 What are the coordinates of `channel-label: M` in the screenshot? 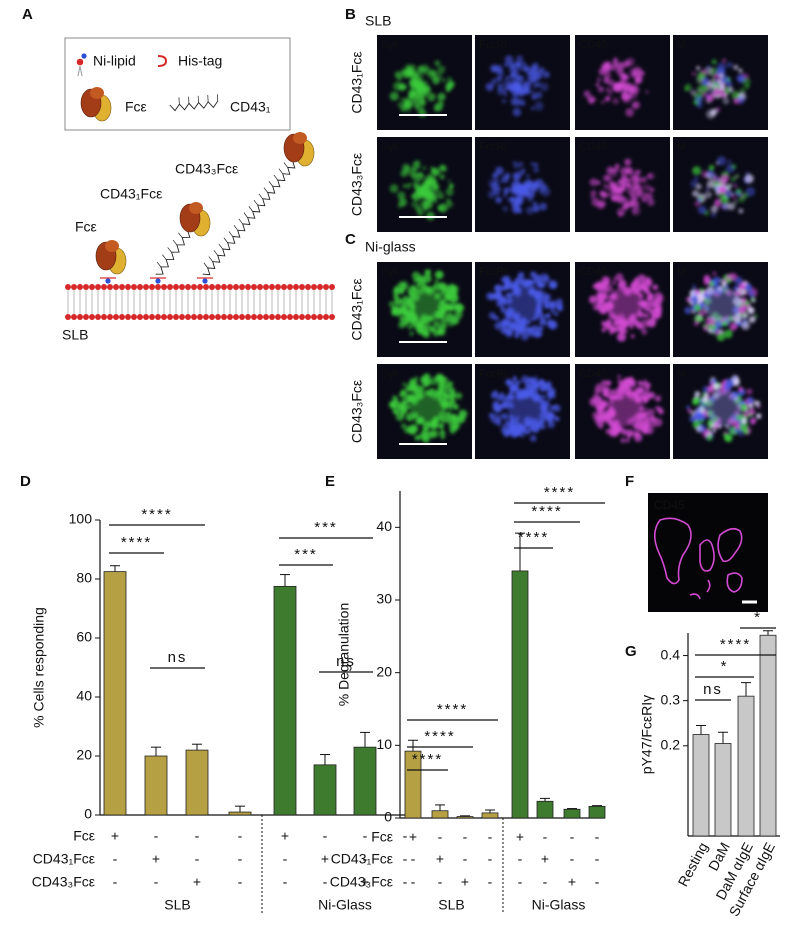 It's located at (681, 272).